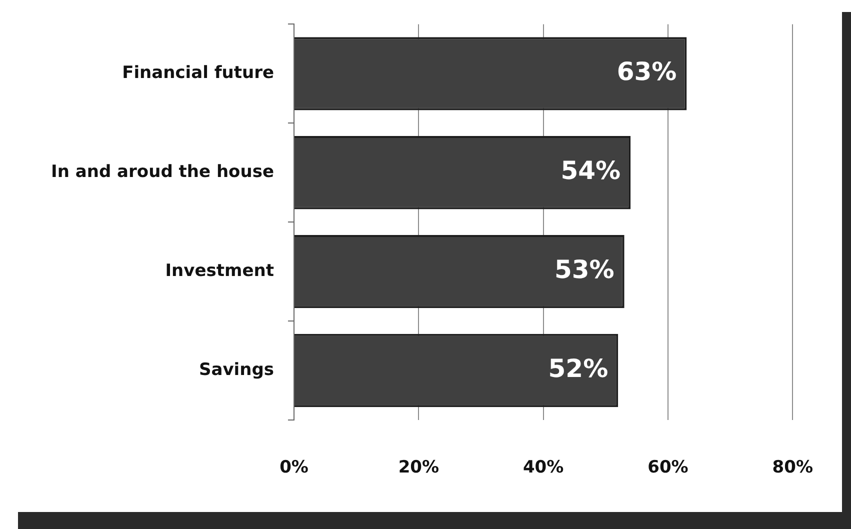 The height and width of the screenshot is (529, 851). I want to click on y-tick-label: Financial future, so click(198, 73).